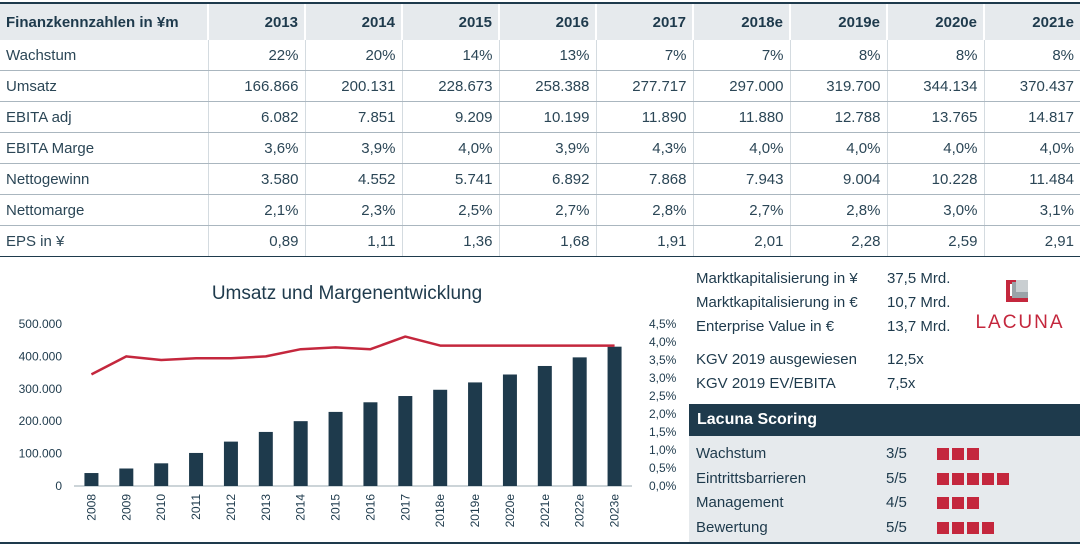 The height and width of the screenshot is (546, 1080). What do you see at coordinates (919, 326) in the screenshot?
I see `key-figure-value: 13,7 Mrd.` at bounding box center [919, 326].